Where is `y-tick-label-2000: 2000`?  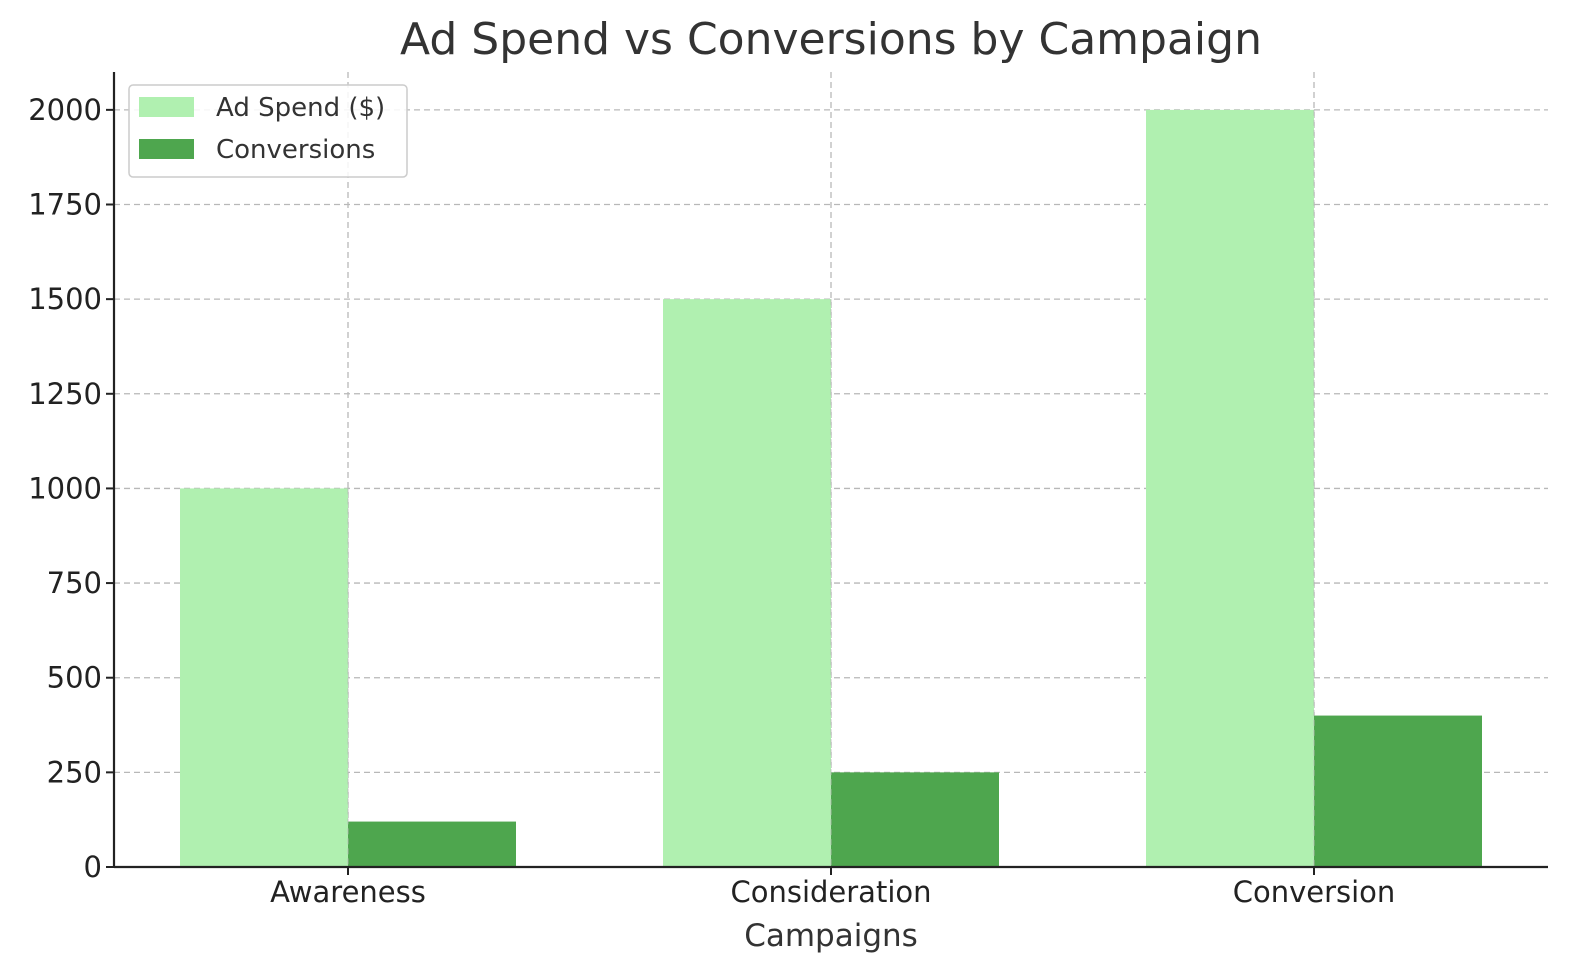
y-tick-label-2000: 2000 is located at coordinates (65, 110).